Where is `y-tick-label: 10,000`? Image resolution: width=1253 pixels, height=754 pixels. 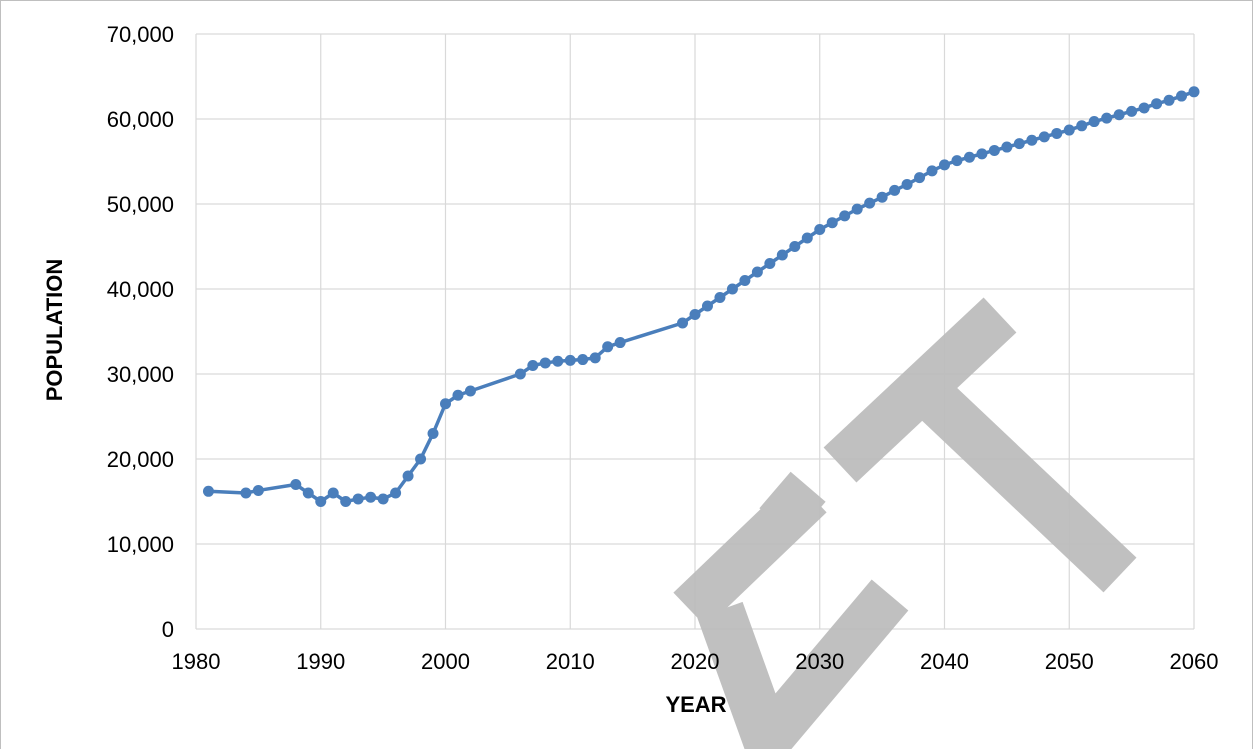 y-tick-label: 10,000 is located at coordinates (140, 544).